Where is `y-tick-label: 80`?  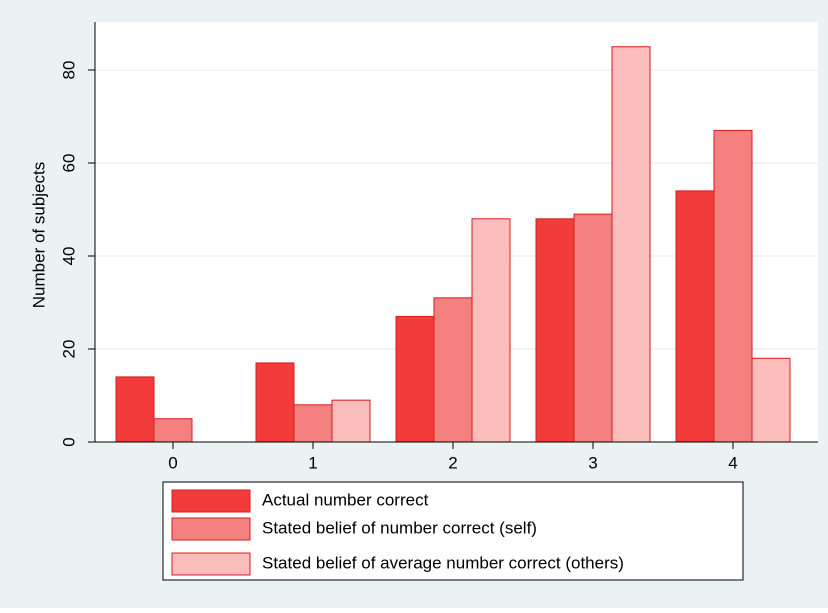
y-tick-label: 80 is located at coordinates (68, 70).